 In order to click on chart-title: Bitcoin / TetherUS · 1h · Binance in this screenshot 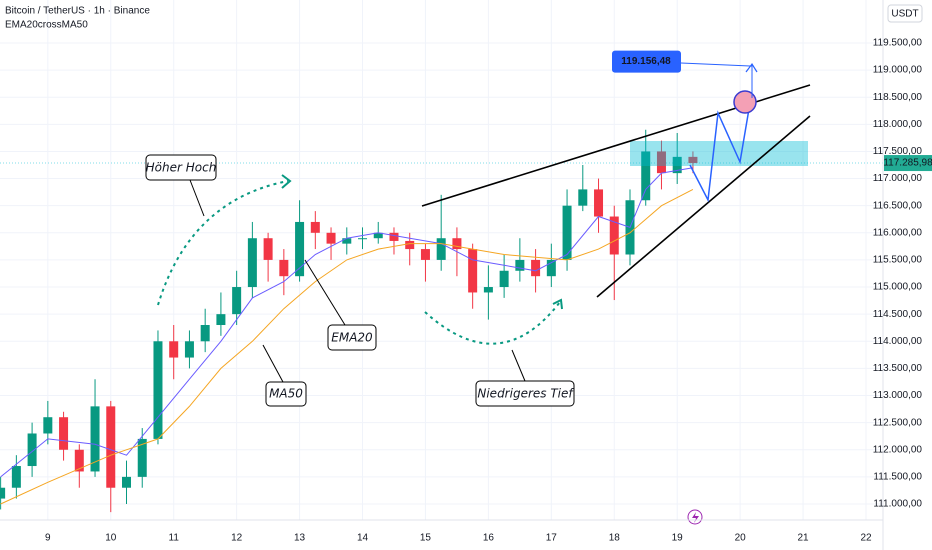, I will do `click(77, 11)`.